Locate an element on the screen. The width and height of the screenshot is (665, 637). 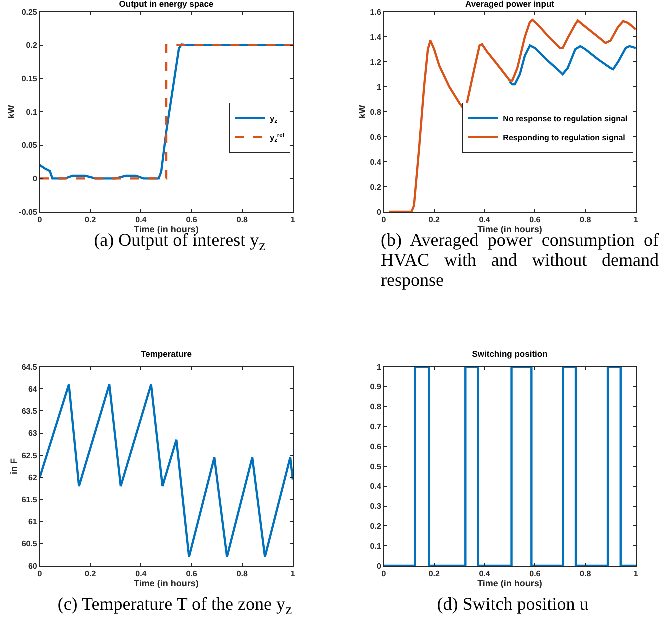
y-tick-label: 1.2 is located at coordinates (376, 62).